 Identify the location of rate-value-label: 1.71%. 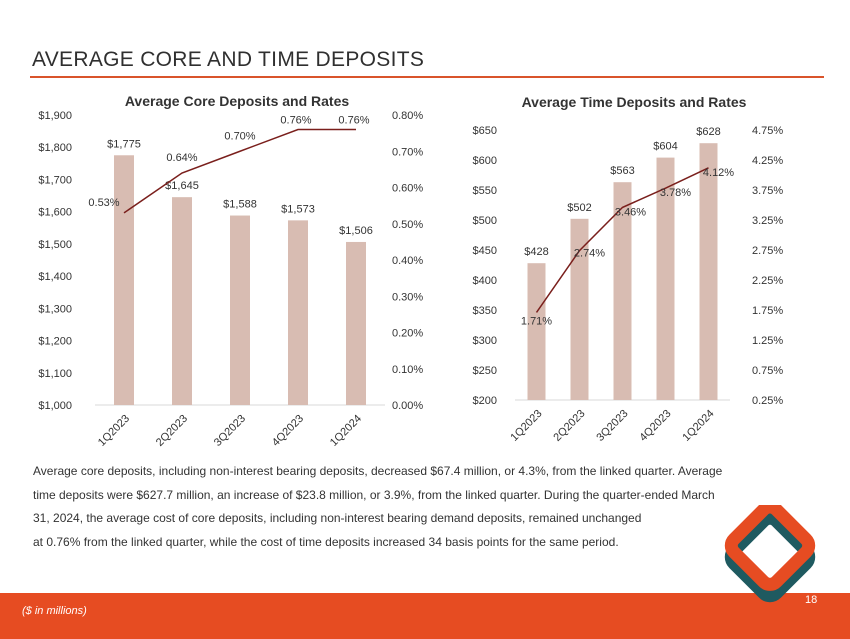
(536, 321).